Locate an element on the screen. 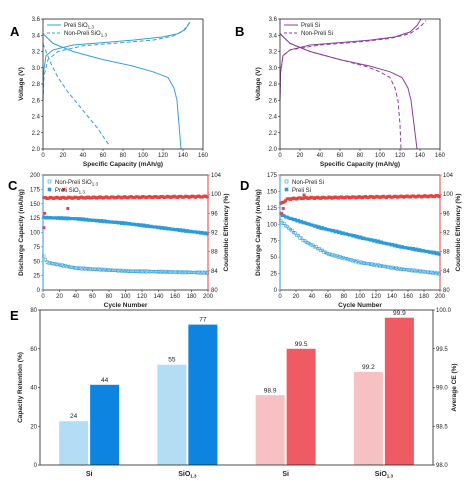  y-tick-label: 80 is located at coordinates (33, 311).